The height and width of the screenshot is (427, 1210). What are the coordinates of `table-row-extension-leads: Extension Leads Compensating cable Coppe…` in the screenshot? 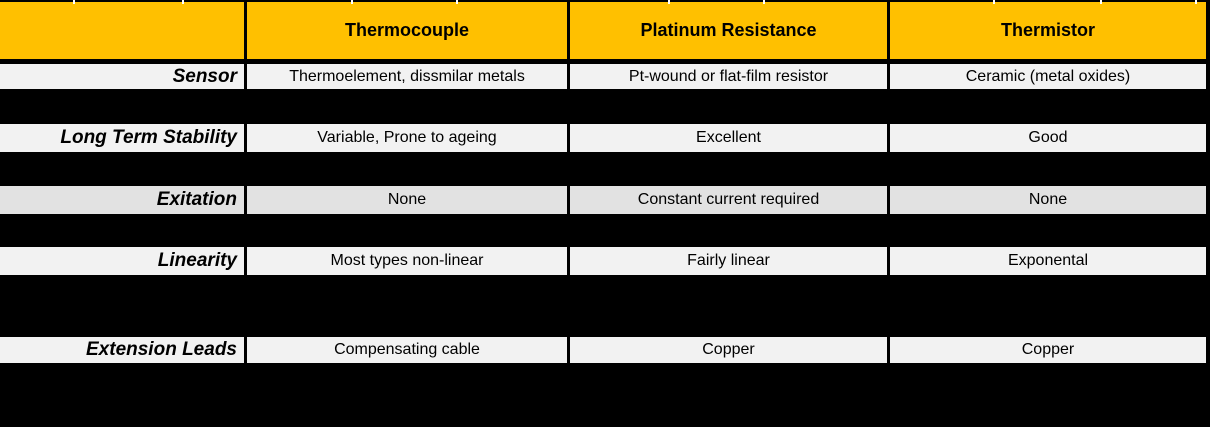 It's located at (605, 350).